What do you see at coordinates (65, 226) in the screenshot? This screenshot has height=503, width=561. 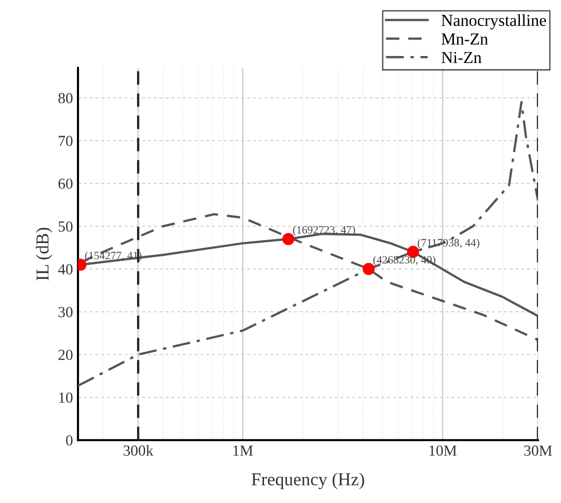 I see `y-tick-label: 50` at bounding box center [65, 226].